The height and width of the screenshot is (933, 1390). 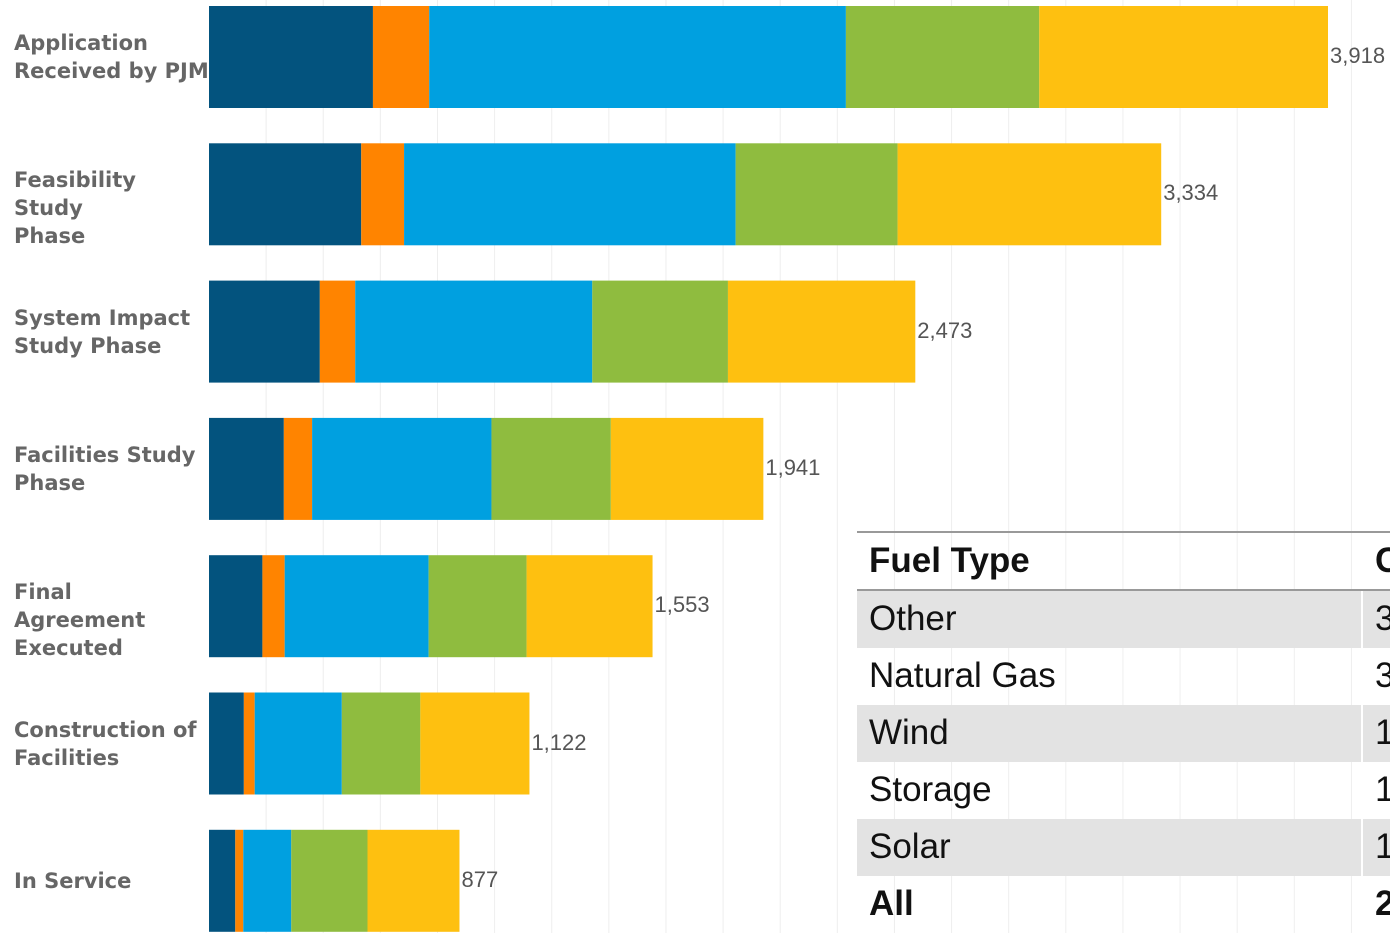 What do you see at coordinates (105, 468) in the screenshot?
I see `category-label: Facilities Study Phase` at bounding box center [105, 468].